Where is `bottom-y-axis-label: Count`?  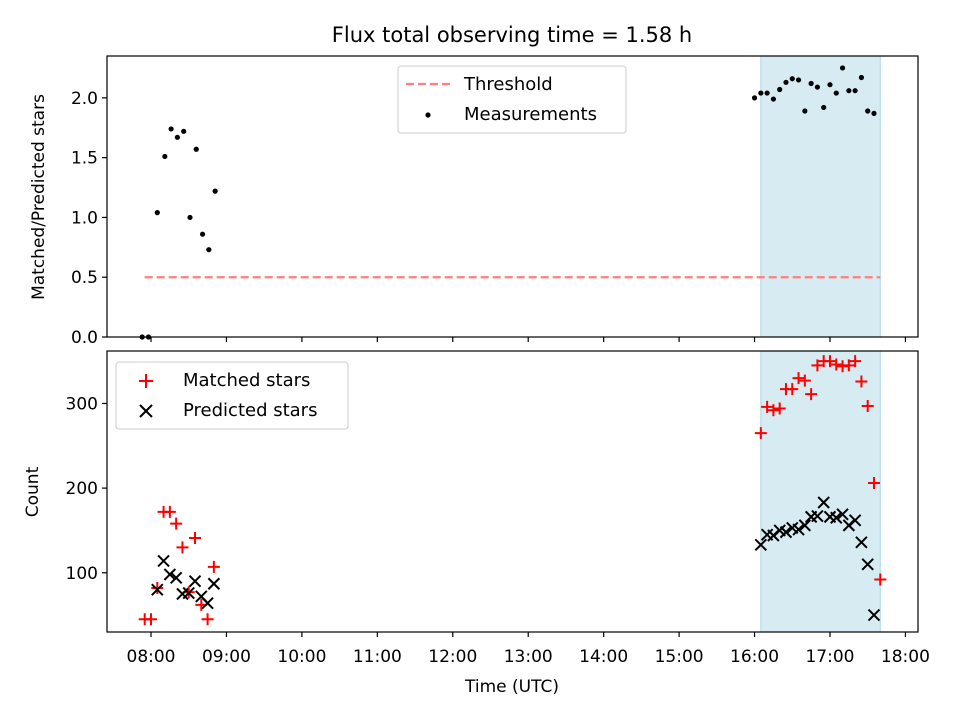 bottom-y-axis-label: Count is located at coordinates (33, 491).